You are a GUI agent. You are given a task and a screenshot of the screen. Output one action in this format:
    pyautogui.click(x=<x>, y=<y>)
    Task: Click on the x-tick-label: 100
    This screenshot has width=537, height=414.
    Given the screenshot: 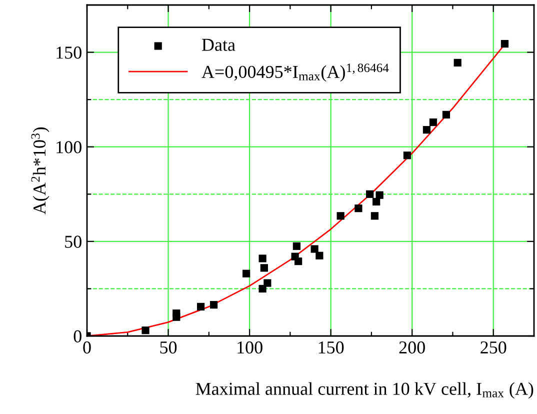 What is the action you would take?
    pyautogui.click(x=250, y=347)
    